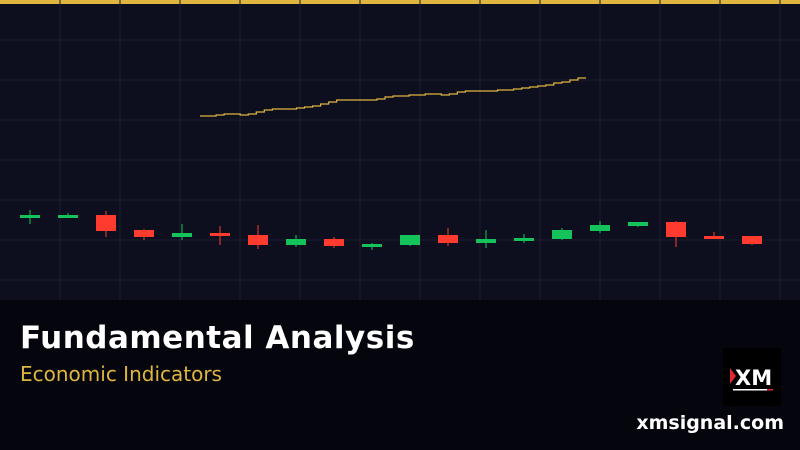  What do you see at coordinates (217, 338) in the screenshot?
I see `banner-title: Fundamental Analysis` at bounding box center [217, 338].